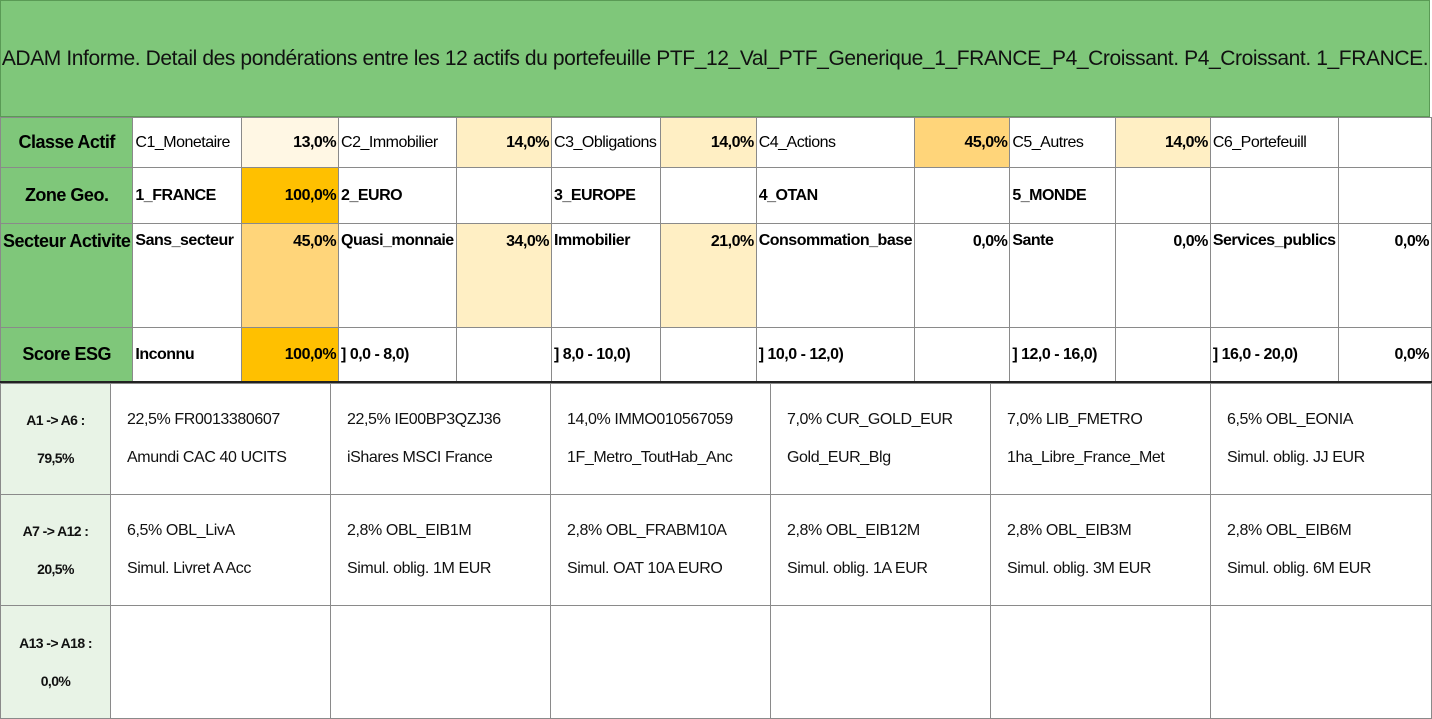  What do you see at coordinates (708, 142) in the screenshot?
I see `cell-c3-pct: 14,0%` at bounding box center [708, 142].